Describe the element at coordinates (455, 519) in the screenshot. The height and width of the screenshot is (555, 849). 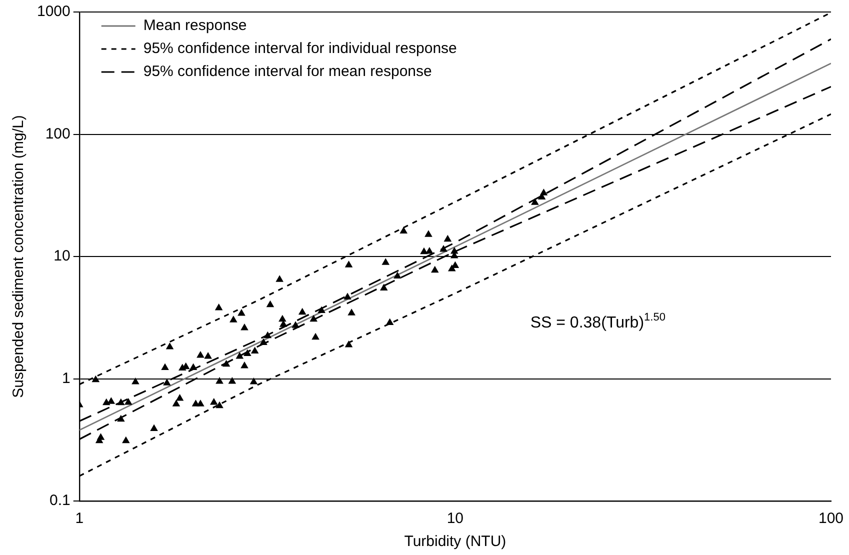
I see `x-tick-label: 10` at that location.